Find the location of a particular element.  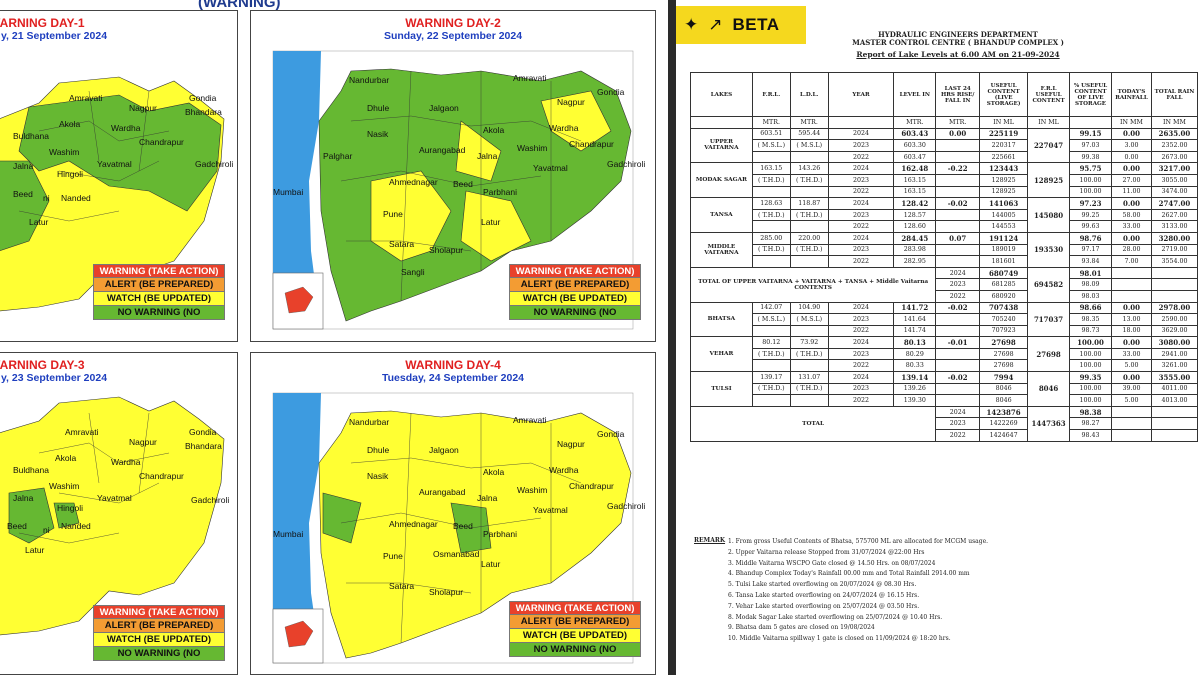

beta-badge: ✦ ↗ BETA is located at coordinates (741, 25).